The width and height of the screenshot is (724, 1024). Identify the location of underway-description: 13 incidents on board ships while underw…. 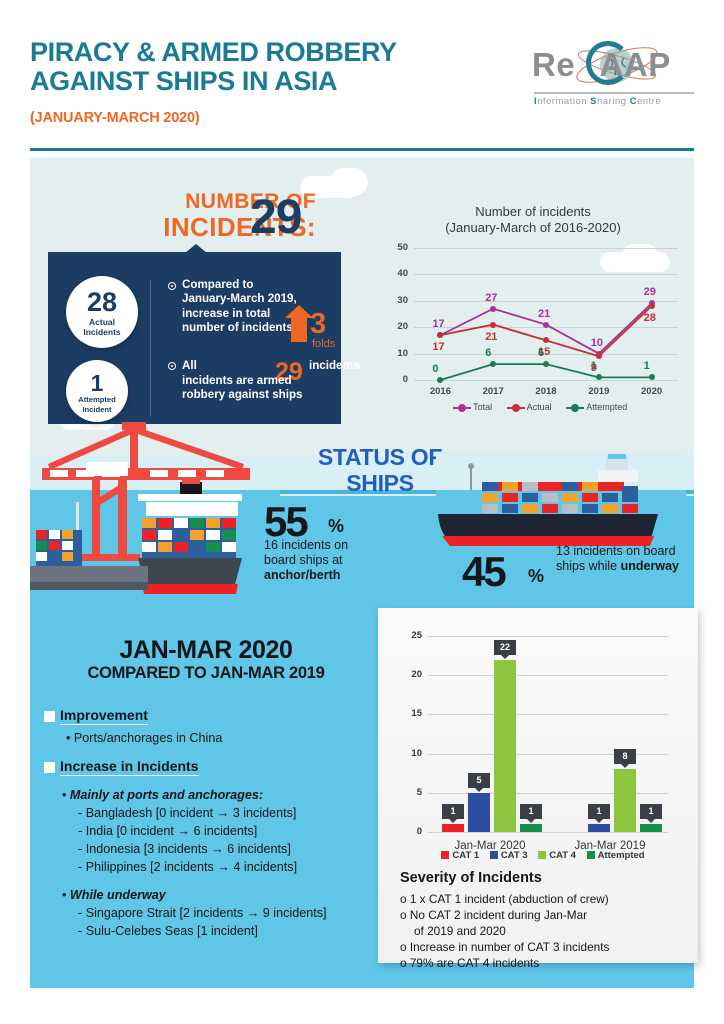
(626, 559).